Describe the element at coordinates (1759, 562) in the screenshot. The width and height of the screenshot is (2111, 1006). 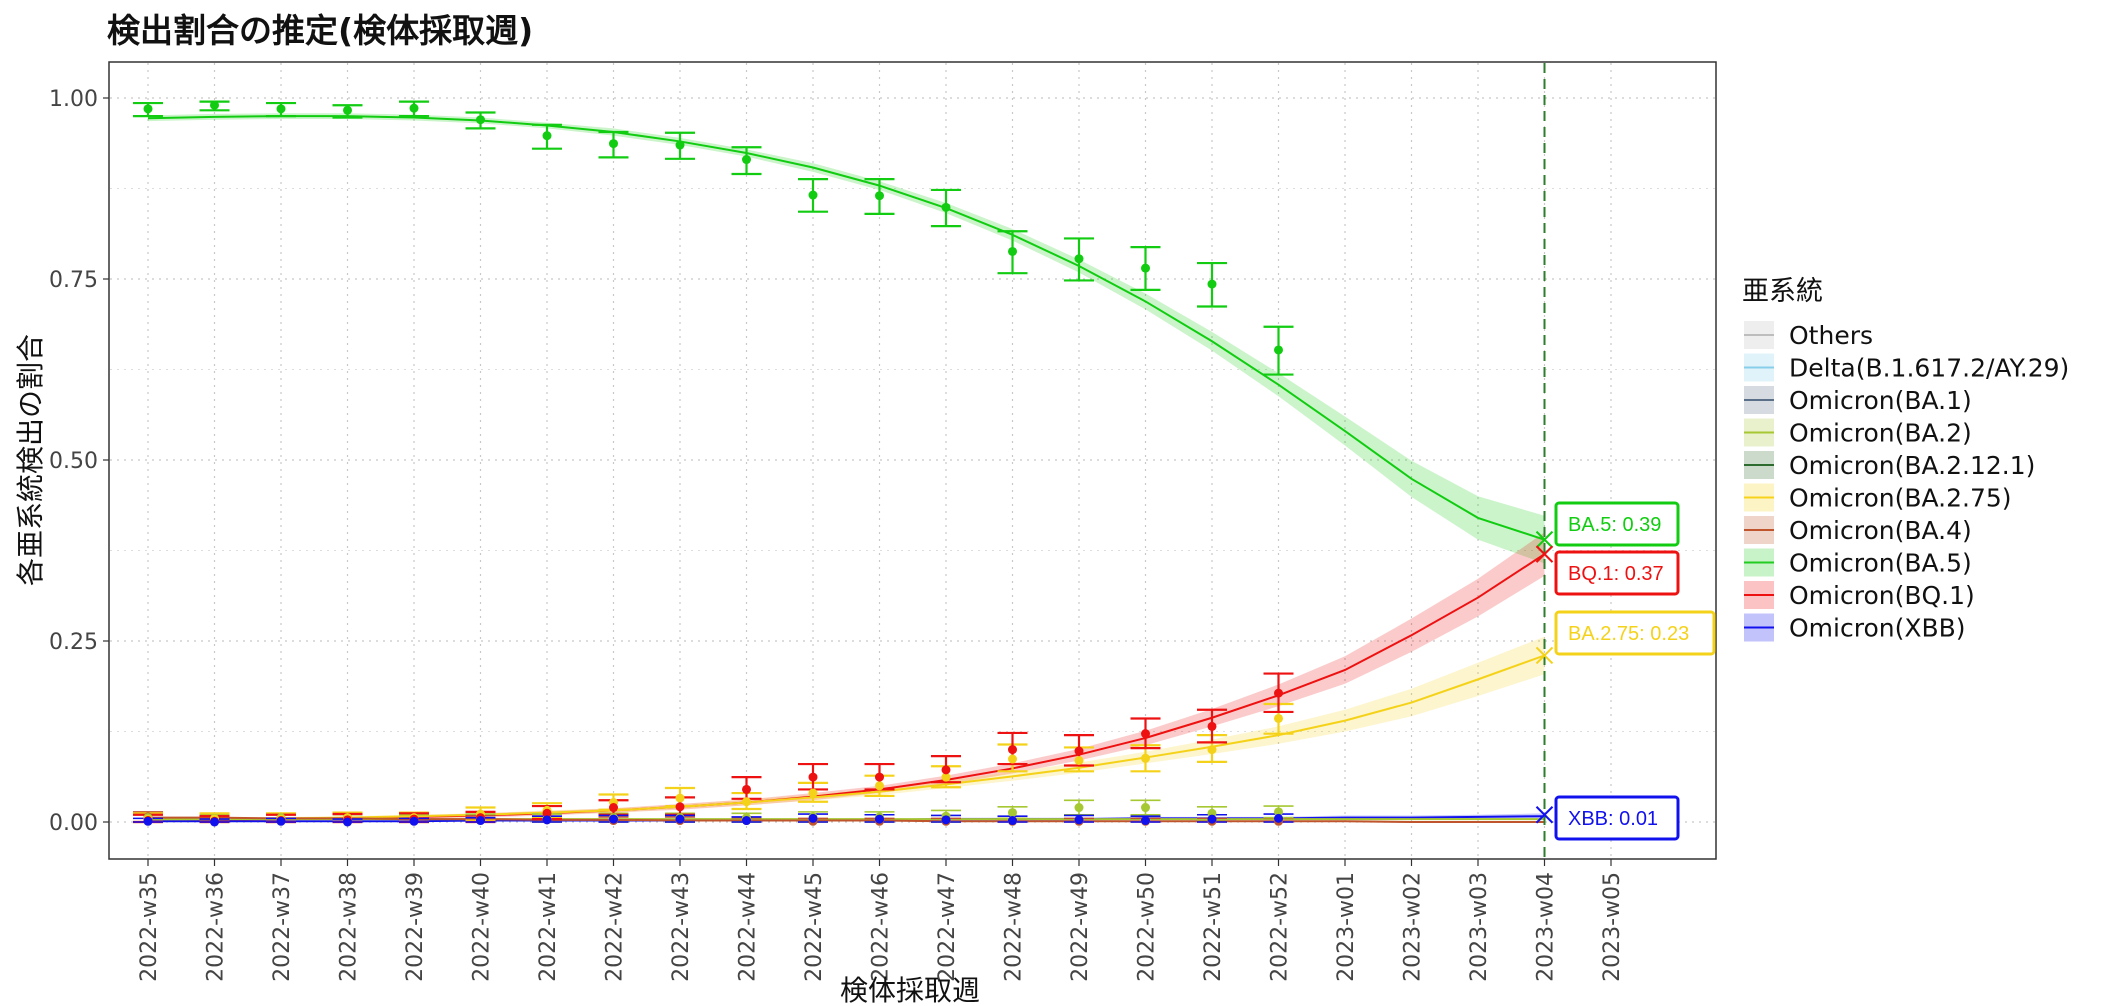
I see `legend-key-Omicron(BA.5)` at that location.